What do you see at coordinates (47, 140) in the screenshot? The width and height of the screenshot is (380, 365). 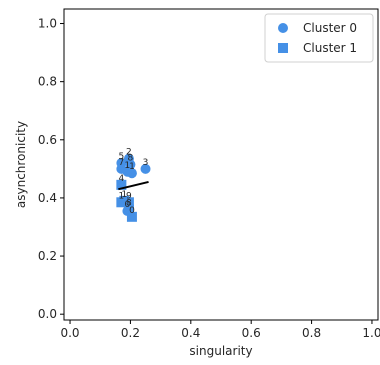 I see `y-tick-label: 0.6` at bounding box center [47, 140].